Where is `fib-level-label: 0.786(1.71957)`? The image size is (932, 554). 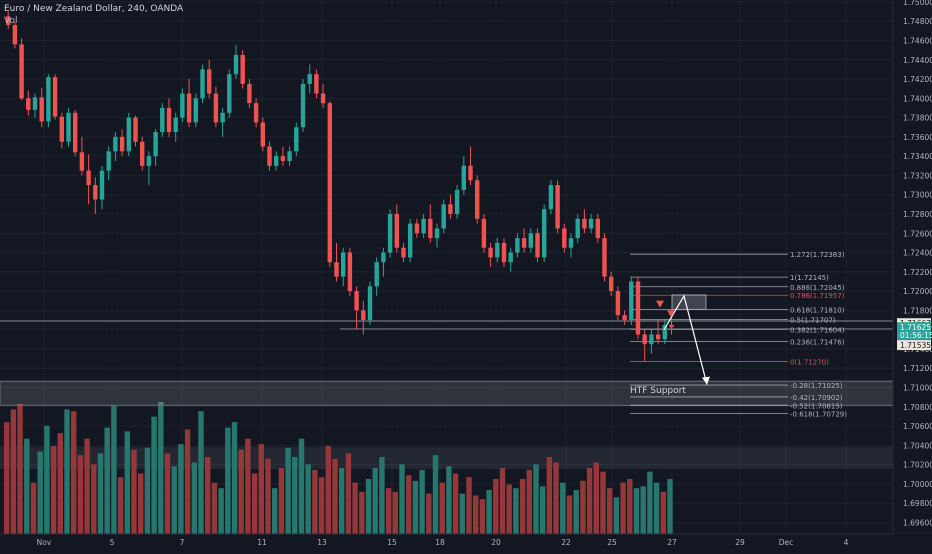
fib-level-label: 0.786(1.71957) is located at coordinates (817, 296).